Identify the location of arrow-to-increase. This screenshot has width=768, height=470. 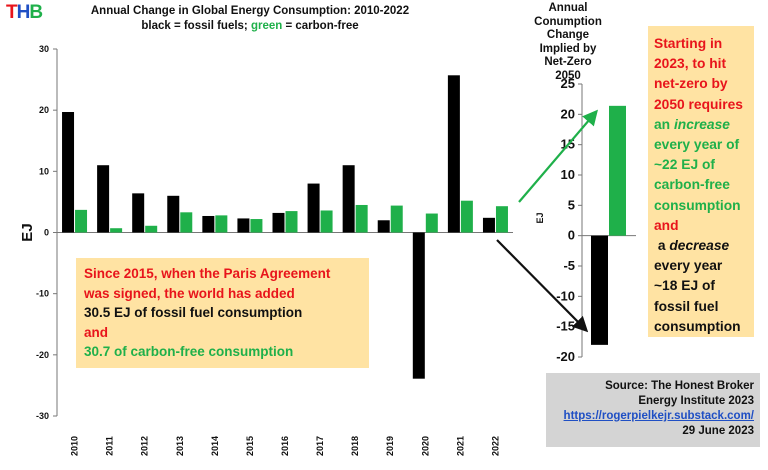
(558, 156).